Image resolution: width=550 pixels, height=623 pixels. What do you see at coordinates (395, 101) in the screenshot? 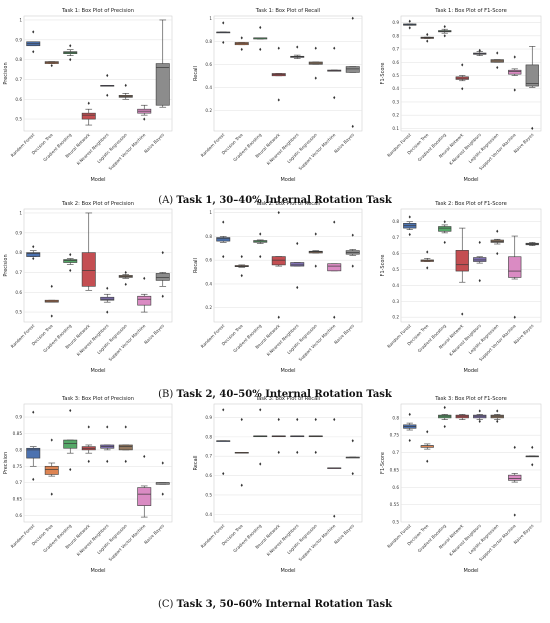
I see `y-tick-label: 0.3` at bounding box center [395, 101].